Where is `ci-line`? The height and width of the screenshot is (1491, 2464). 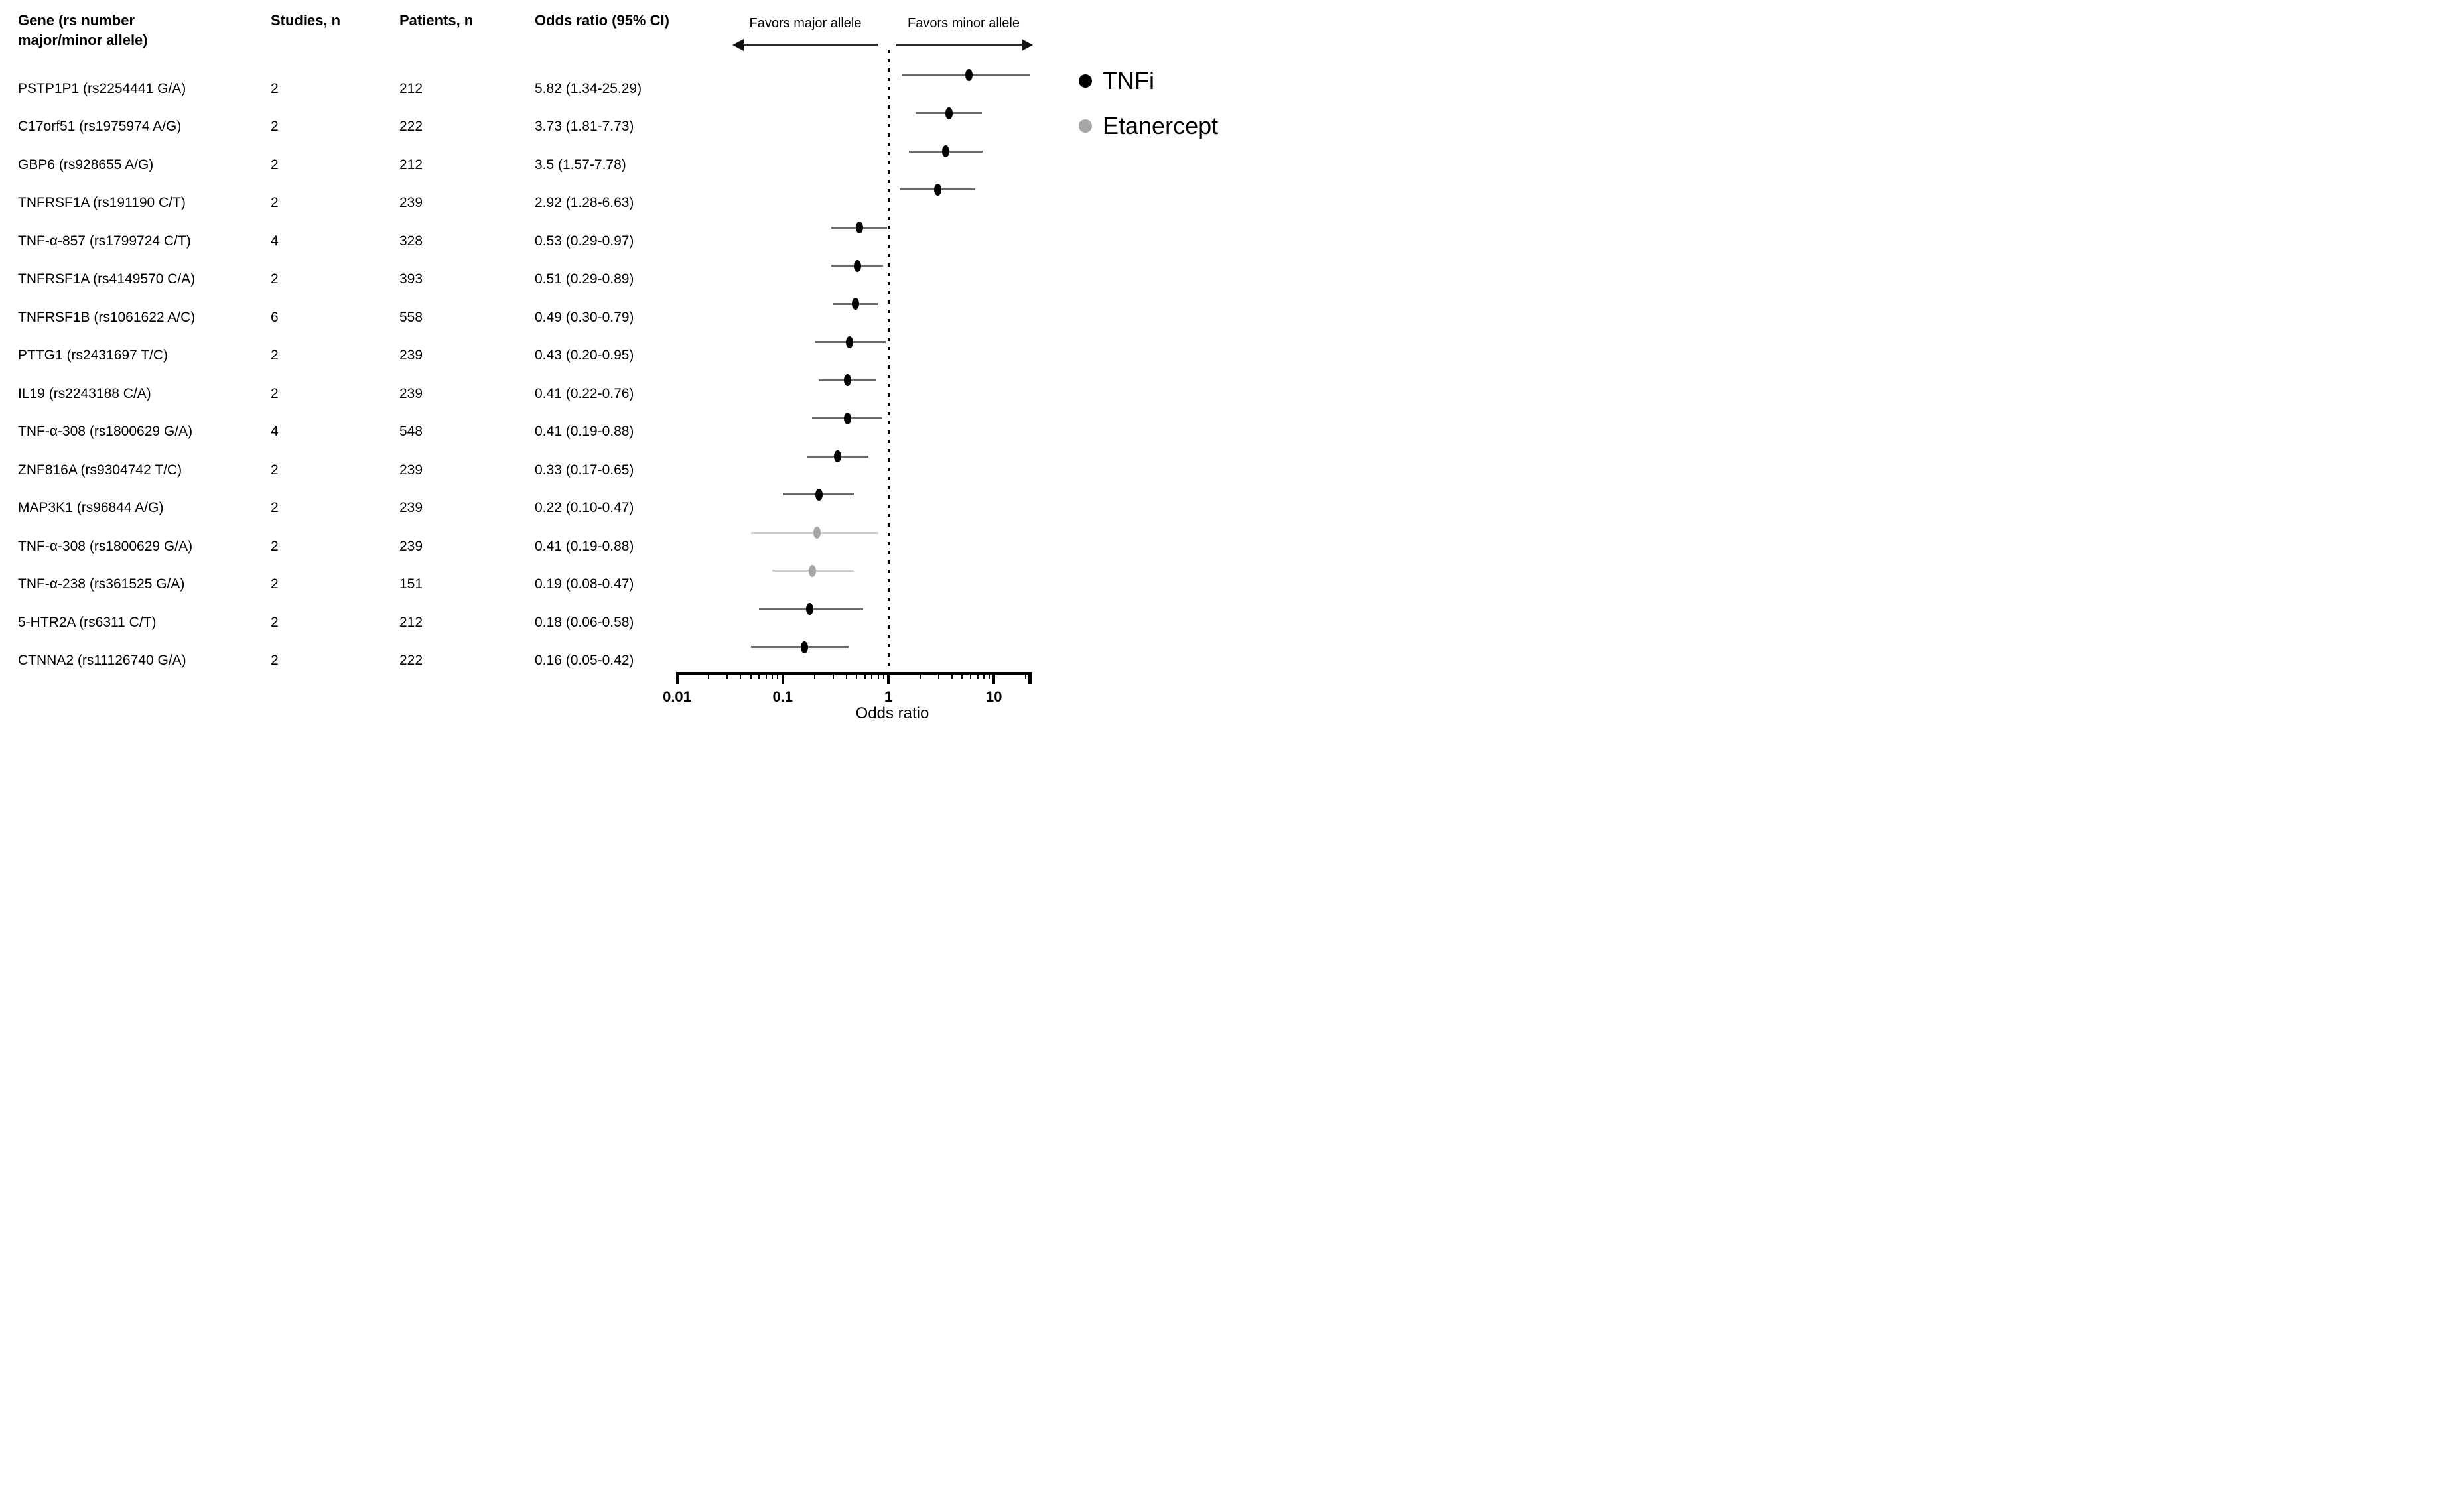
ci-line is located at coordinates (799, 647).